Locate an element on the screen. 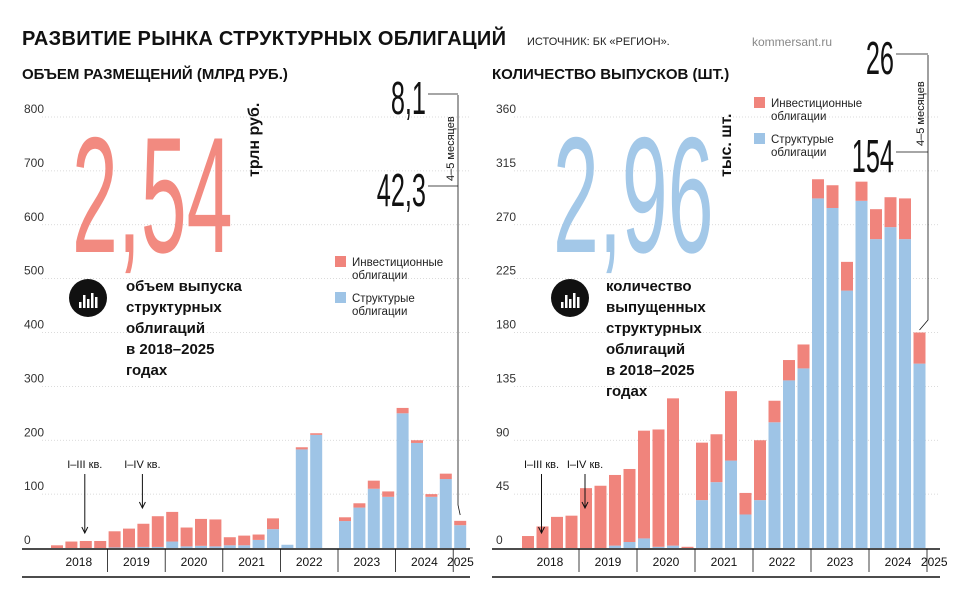  left-annotation-label: I–III кв. is located at coordinates (84, 465).